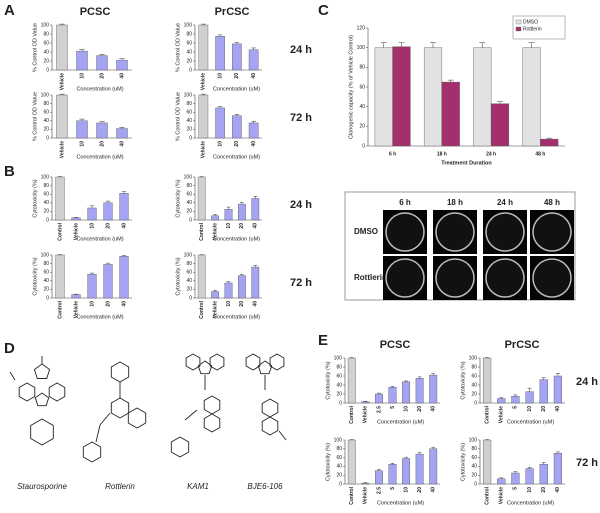 Image resolution: width=600 pixels, height=513 pixels. I want to click on well, so click(552, 278).